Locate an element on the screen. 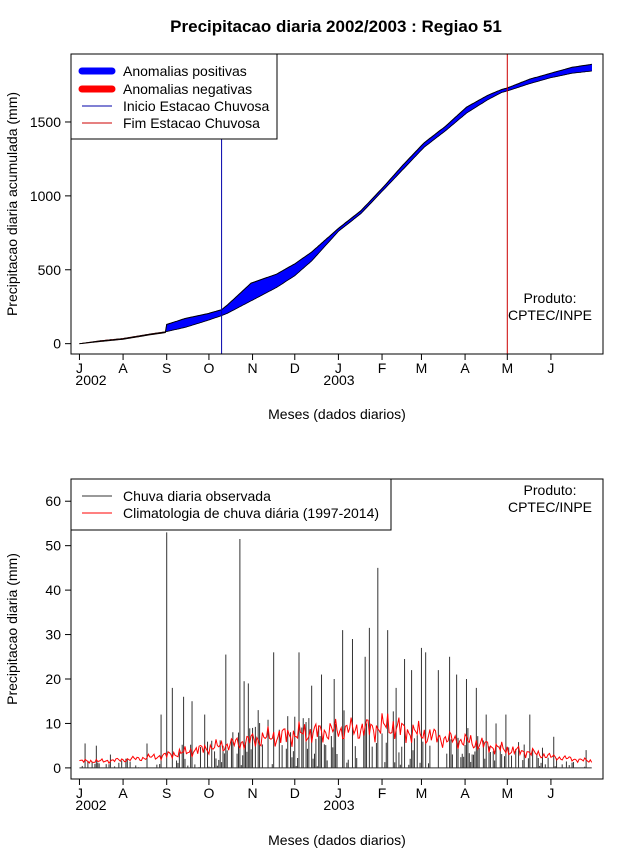 Image resolution: width=640 pixels, height=850 pixels. y-tick-label: 60 is located at coordinates (53, 501).